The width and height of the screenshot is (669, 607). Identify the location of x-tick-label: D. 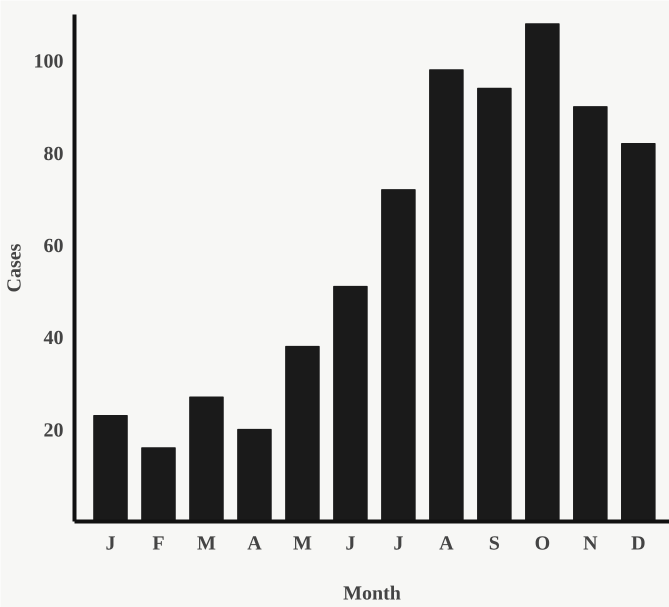
(638, 543).